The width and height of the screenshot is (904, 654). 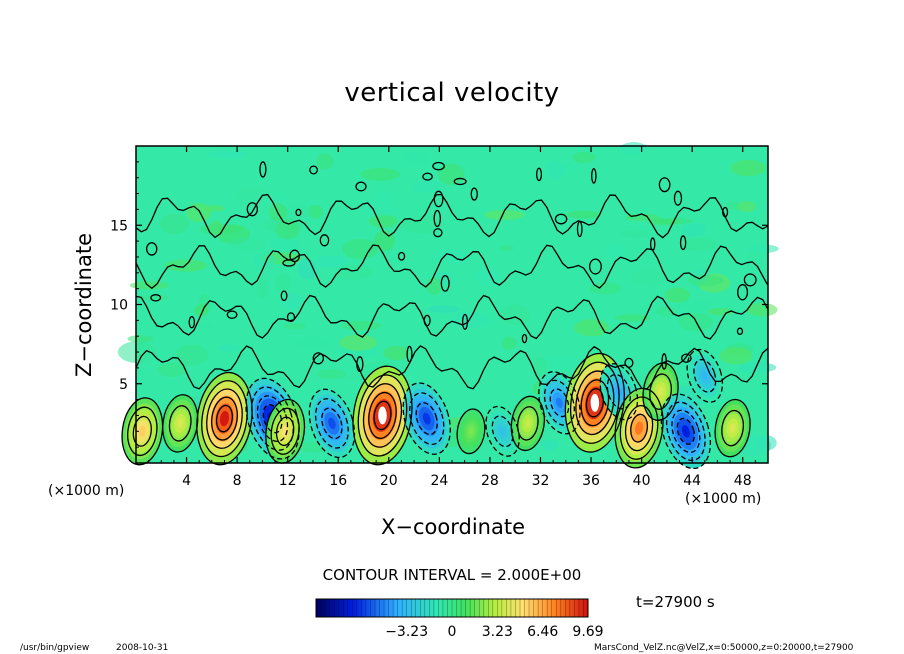 What do you see at coordinates (288, 481) in the screenshot?
I see `x-tick-label: 12` at bounding box center [288, 481].